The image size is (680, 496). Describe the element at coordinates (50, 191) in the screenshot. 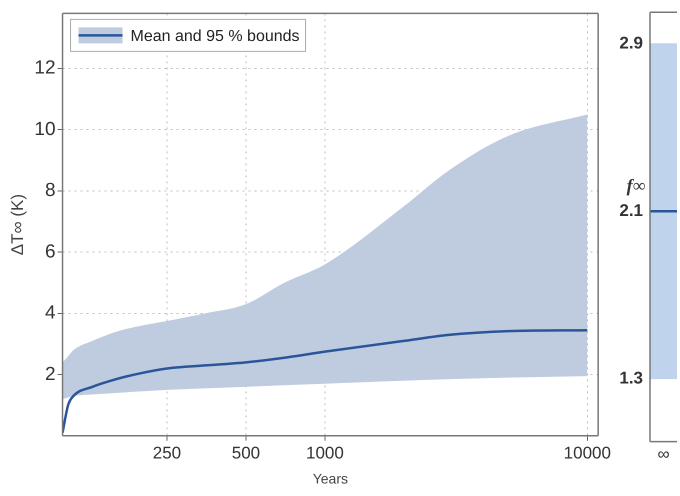

I see `y-tick-label: 8` at that location.